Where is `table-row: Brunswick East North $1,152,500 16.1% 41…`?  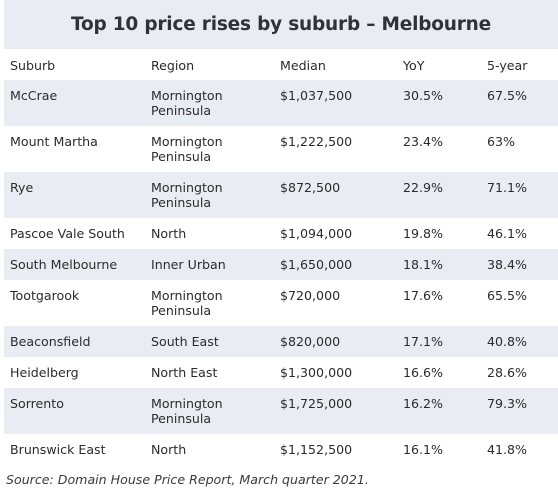 table-row: Brunswick East North $1,152,500 16.1% 41… is located at coordinates (281, 449).